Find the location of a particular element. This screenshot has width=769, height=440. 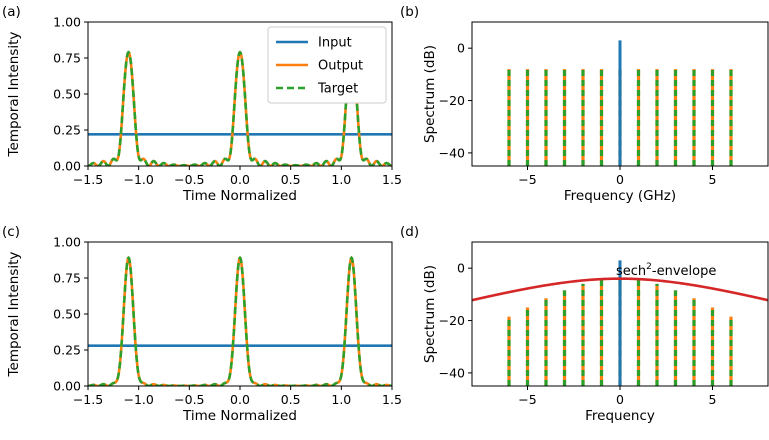

legend-label-input: Input is located at coordinates (335, 43).